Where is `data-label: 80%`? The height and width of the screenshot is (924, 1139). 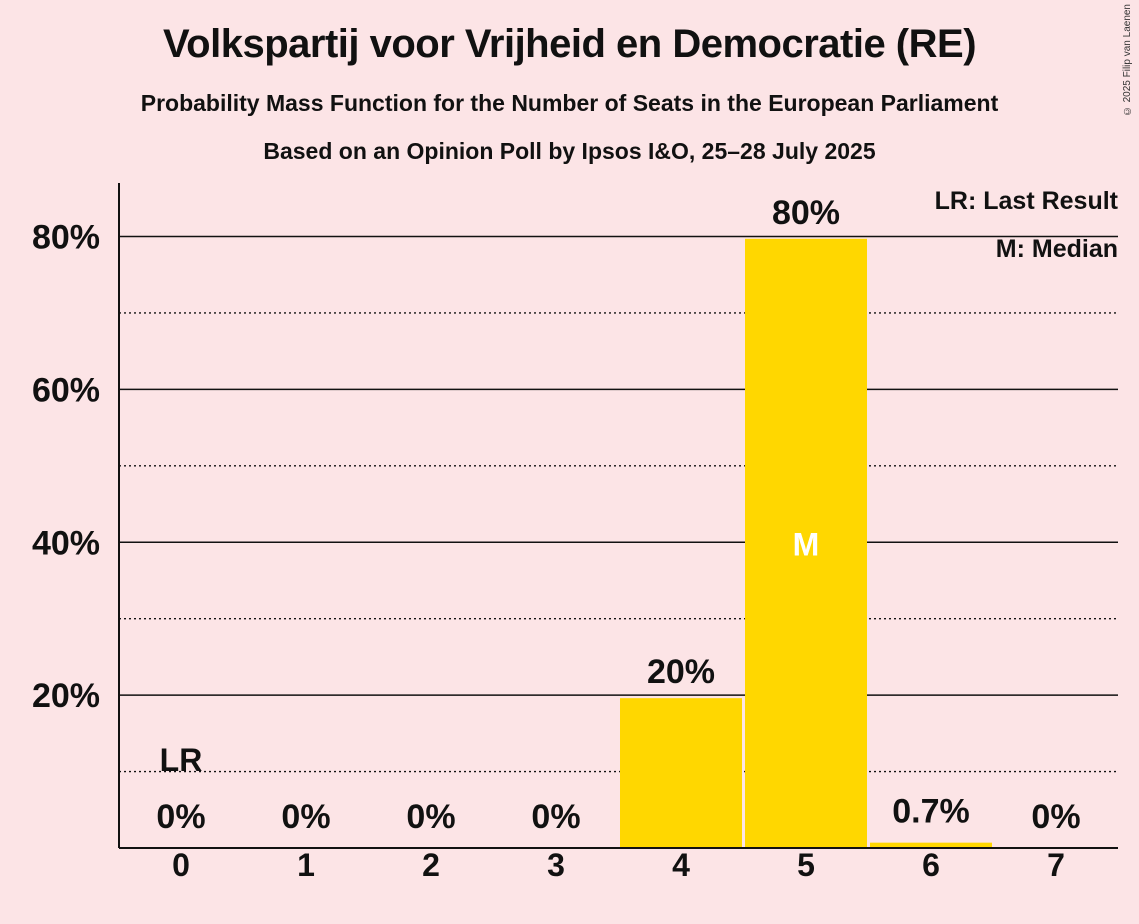
data-label: 80% is located at coordinates (806, 213).